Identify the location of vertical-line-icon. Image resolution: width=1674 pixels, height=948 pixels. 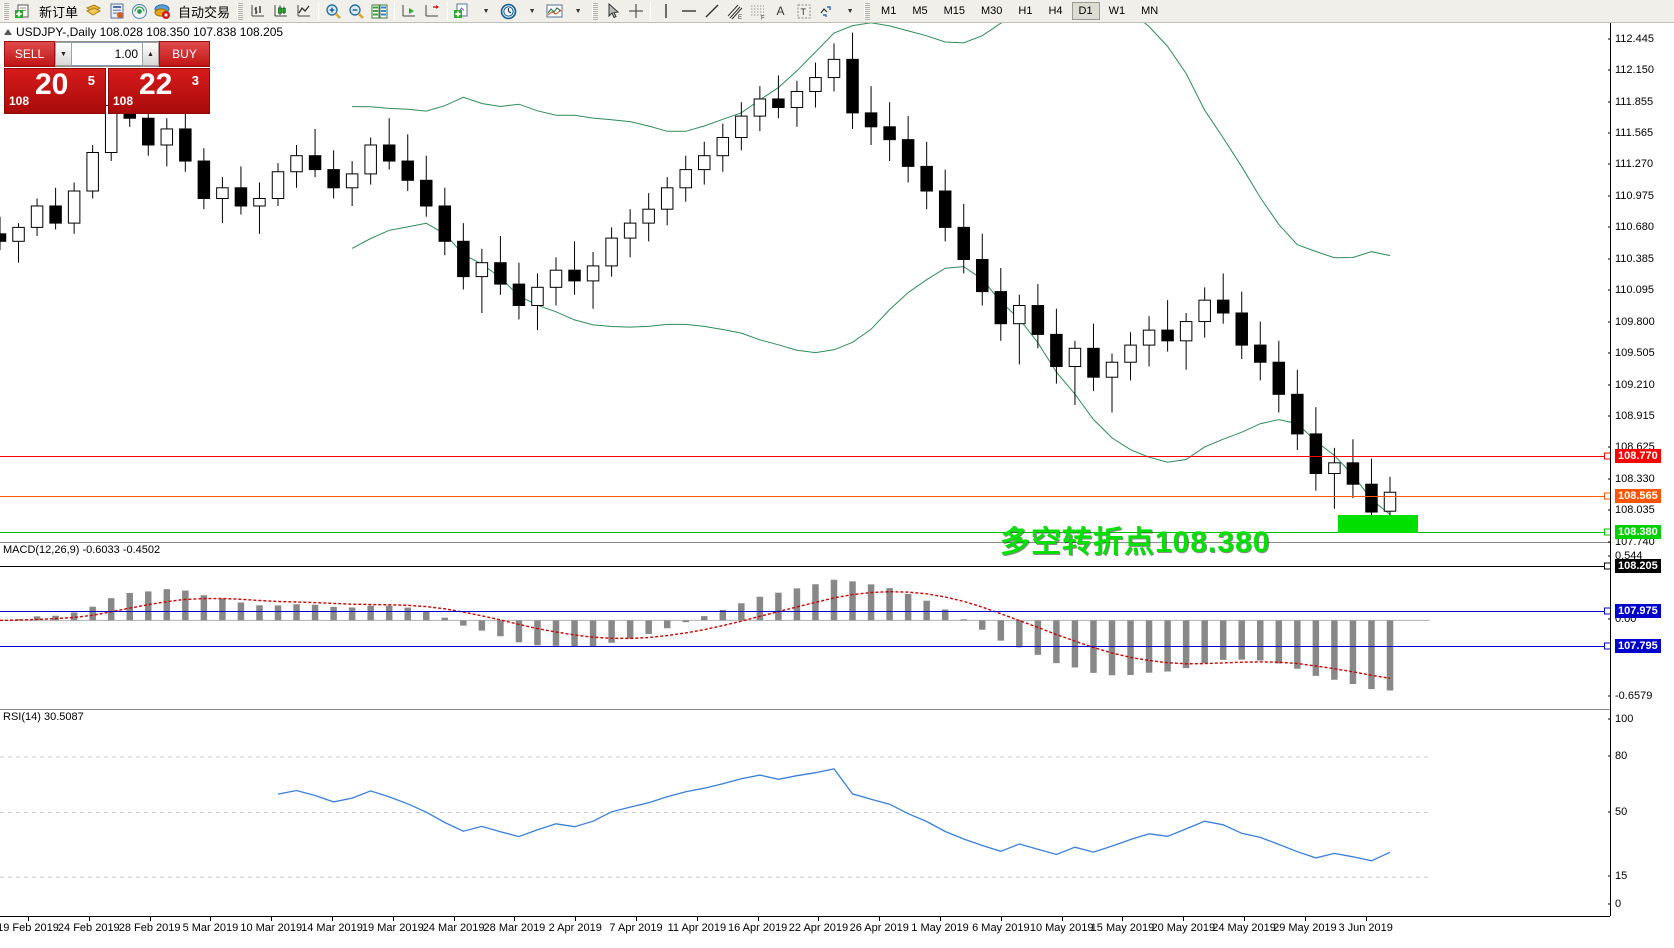
(665, 11).